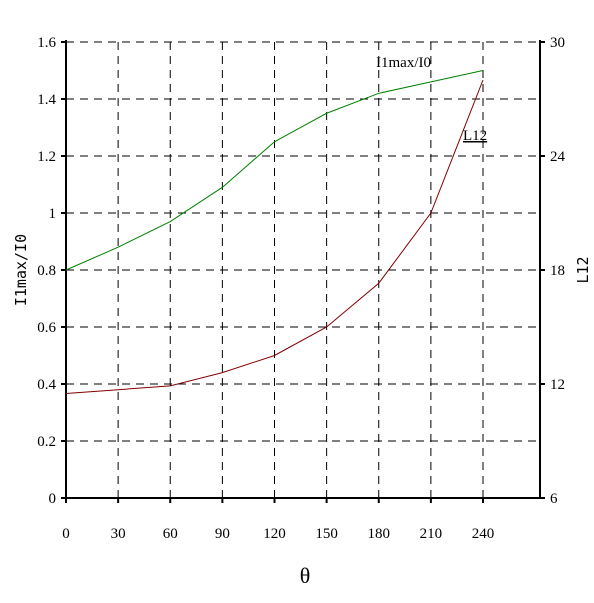  I want to click on y-left-tick-label: 0.4, so click(46, 385).